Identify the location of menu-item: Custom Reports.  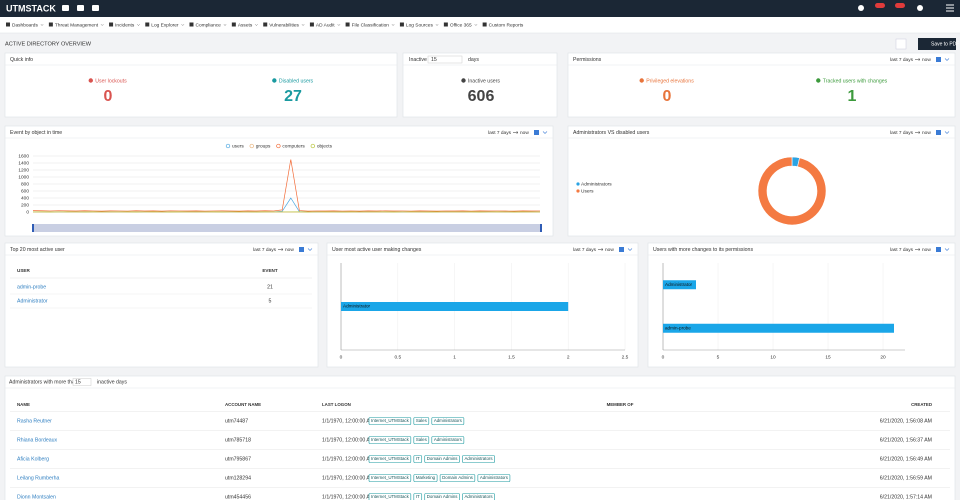
(506, 25).